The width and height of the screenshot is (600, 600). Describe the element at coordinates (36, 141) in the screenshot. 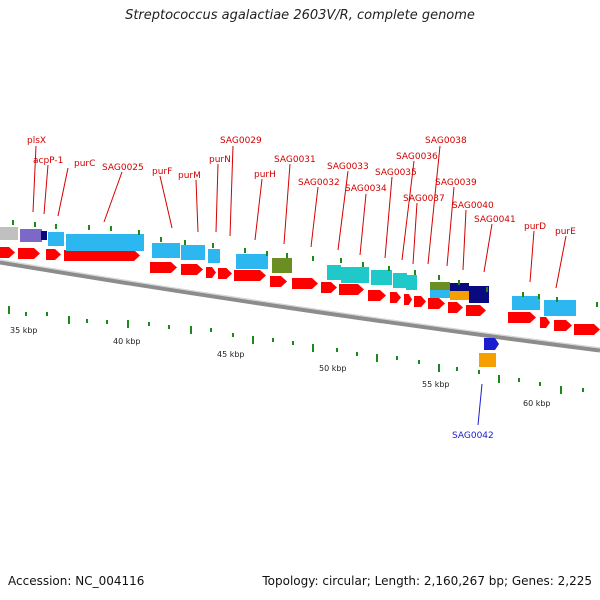

I see `label-plsX: plsX` at that location.